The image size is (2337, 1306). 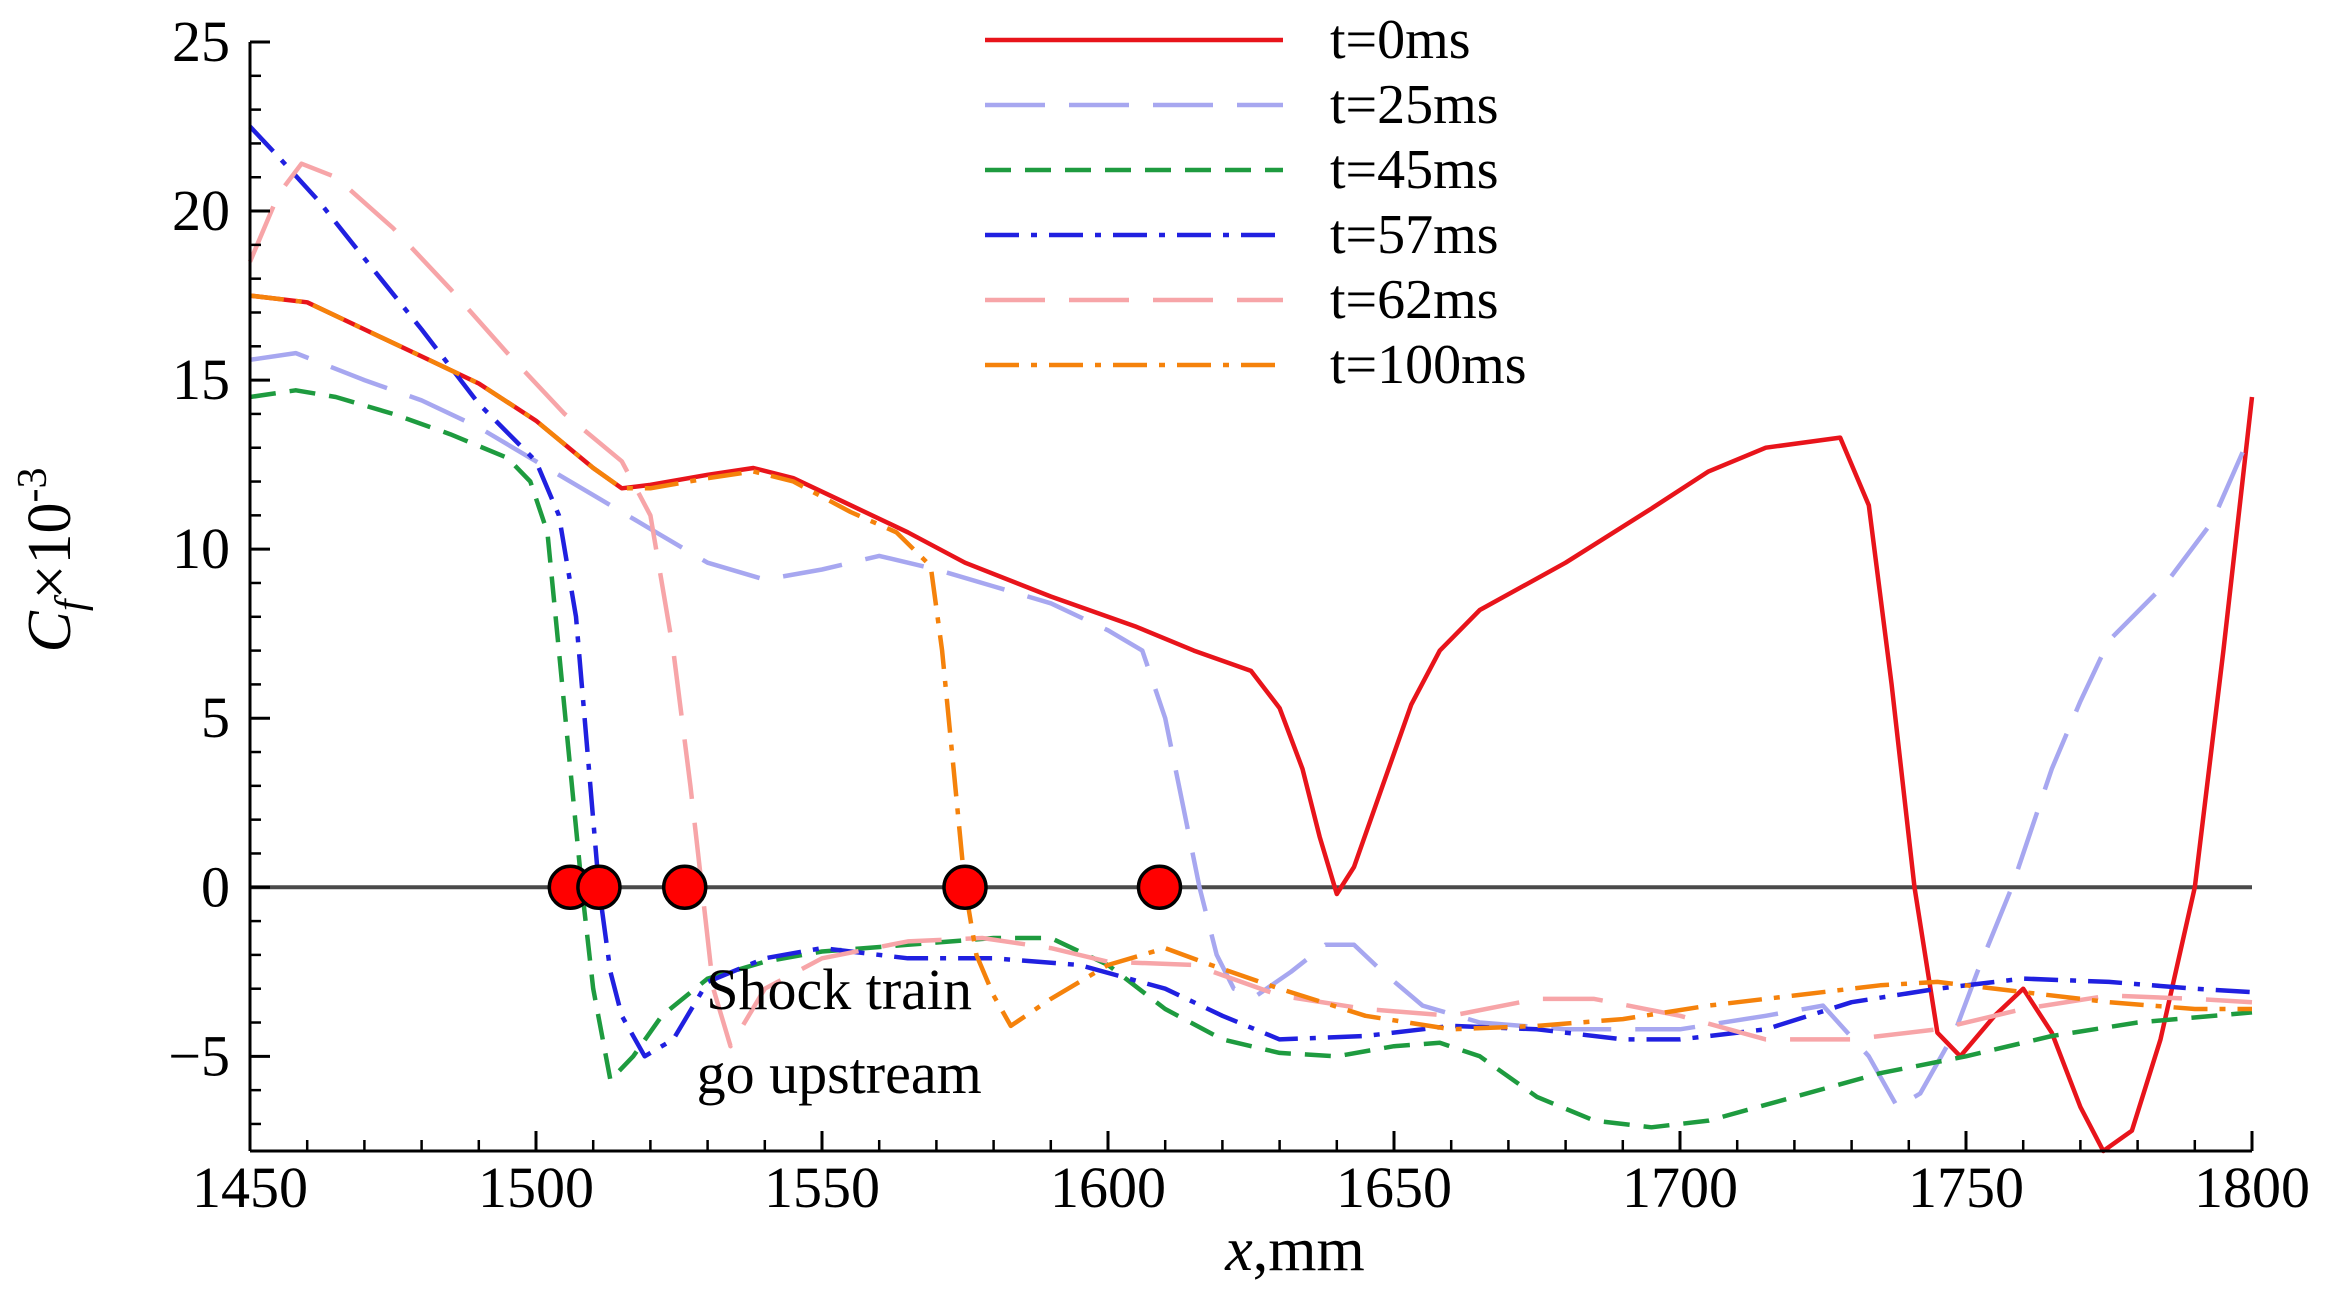 What do you see at coordinates (33, 485) in the screenshot?
I see `y-axis-title-exp: -3` at bounding box center [33, 485].